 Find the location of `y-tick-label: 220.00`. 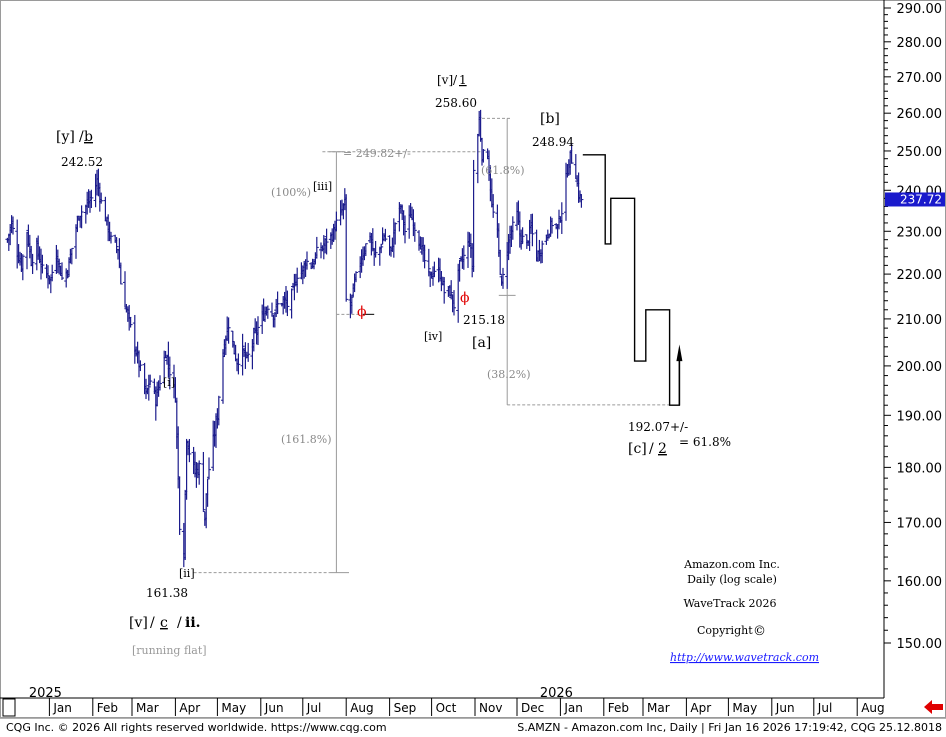

y-tick-label: 220.00 is located at coordinates (920, 275).